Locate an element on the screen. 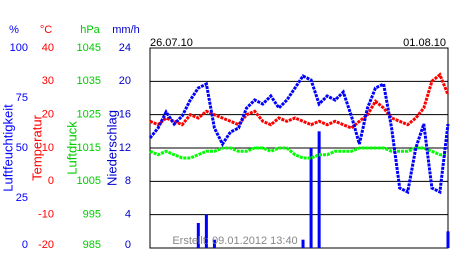  y-tick-label: 1045 is located at coordinates (89, 48).